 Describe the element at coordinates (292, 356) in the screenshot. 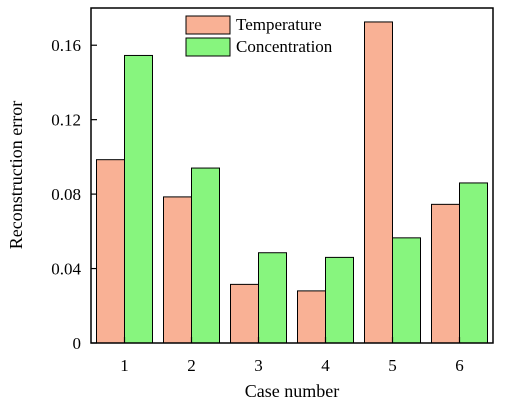

I see `x-axis: 1 2 3 4 5 6` at that location.